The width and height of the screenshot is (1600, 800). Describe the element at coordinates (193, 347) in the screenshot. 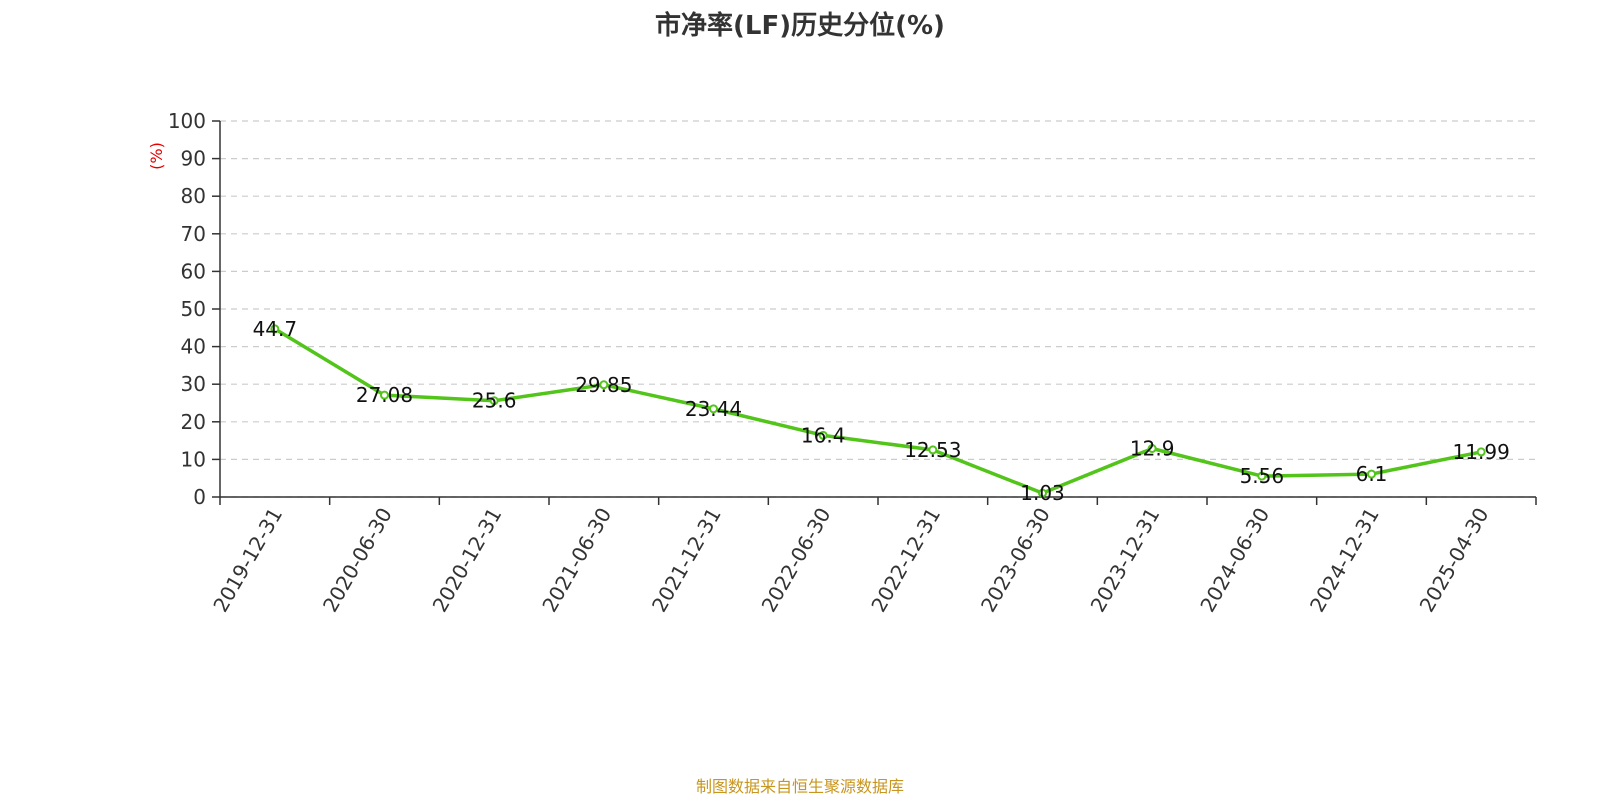

I see `y-tick-label: 40` at that location.